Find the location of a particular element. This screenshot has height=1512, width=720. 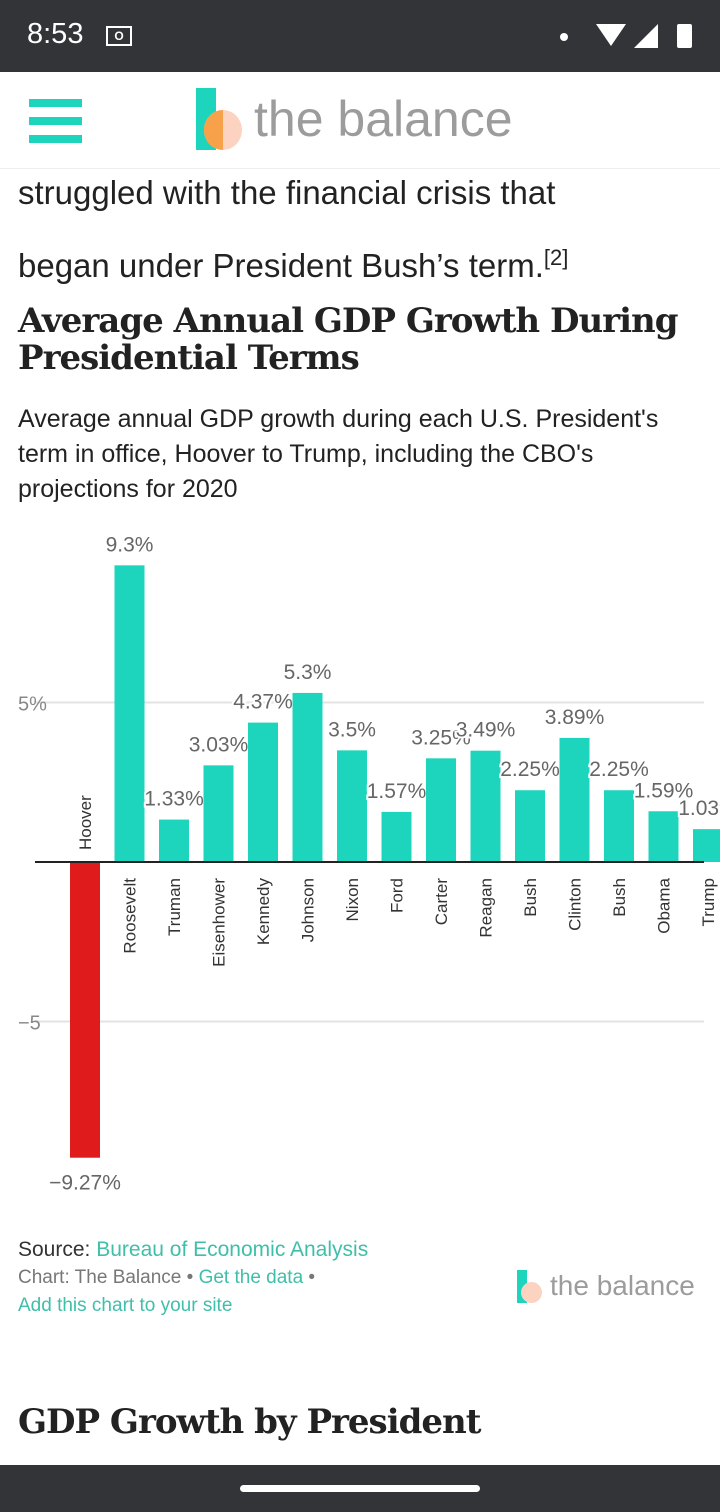

bar-truman is located at coordinates (174, 840).